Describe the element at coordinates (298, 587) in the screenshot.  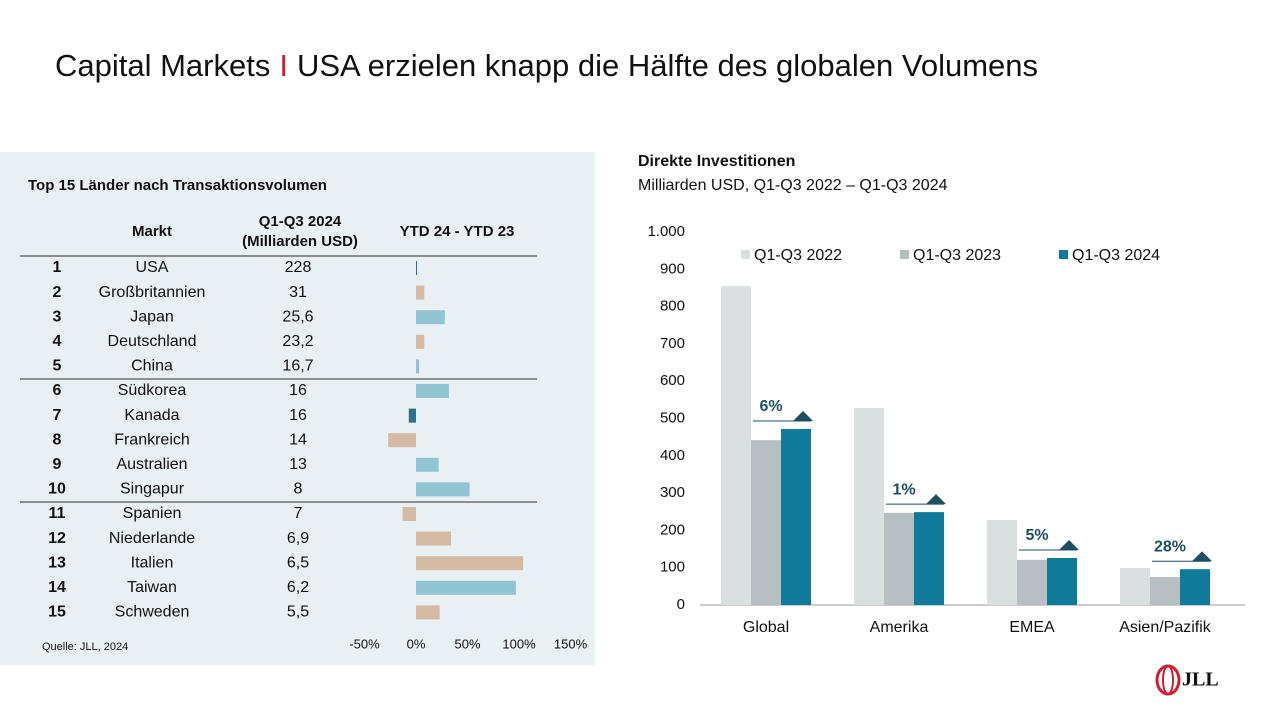
I see `volume: 6,2` at that location.